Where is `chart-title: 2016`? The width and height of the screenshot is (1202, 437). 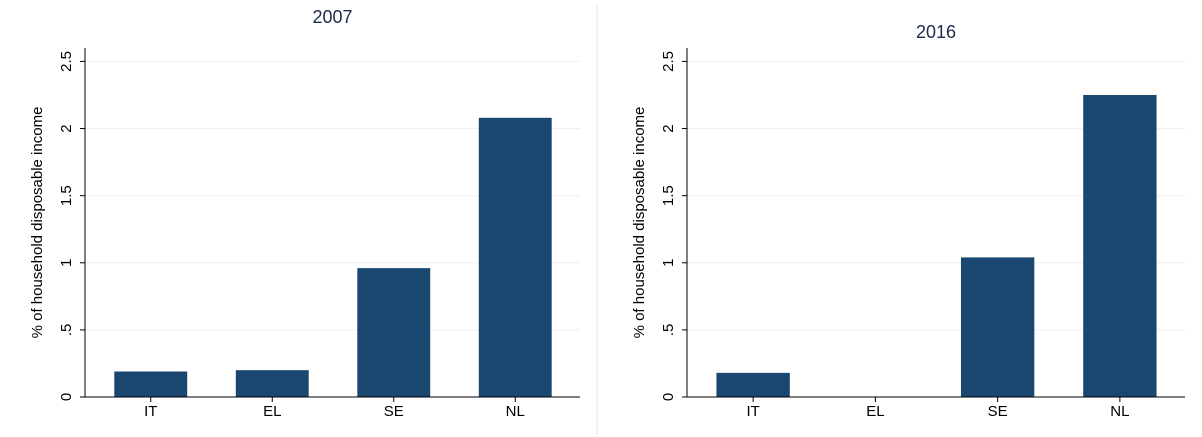
chart-title: 2016 is located at coordinates (936, 32).